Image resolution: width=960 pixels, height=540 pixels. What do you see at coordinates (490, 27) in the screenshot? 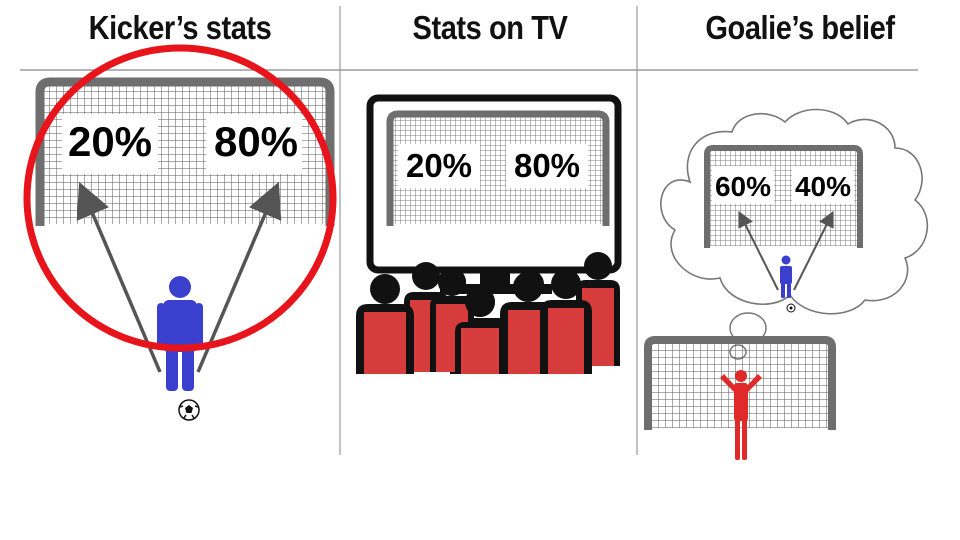
I see `panel-title-stats-on-tv: Stats on TV` at bounding box center [490, 27].